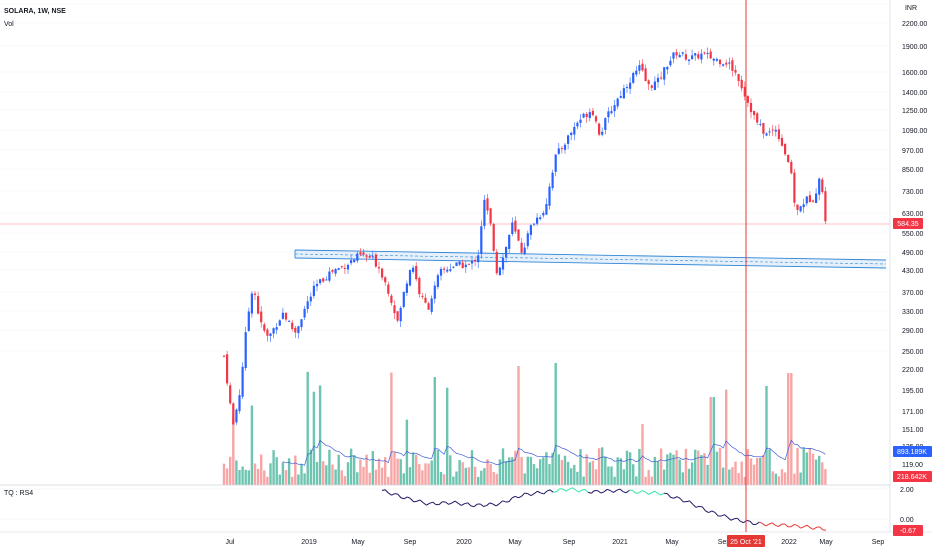 The width and height of the screenshot is (932, 550). Describe the element at coordinates (912, 465) in the screenshot. I see `price-tick-label: 119.00` at that location.